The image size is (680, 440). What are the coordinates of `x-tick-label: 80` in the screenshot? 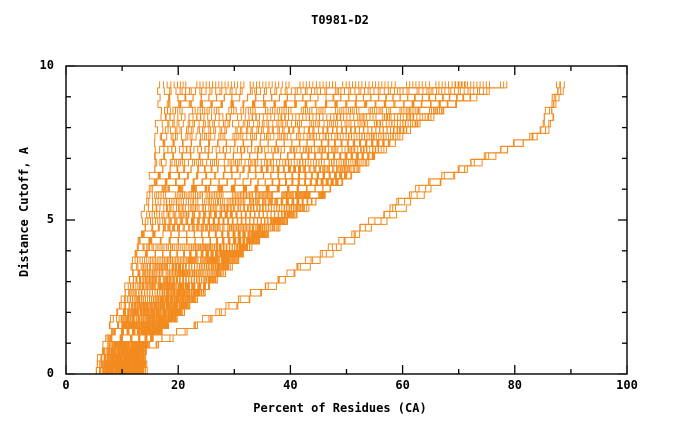 It's located at (515, 385).